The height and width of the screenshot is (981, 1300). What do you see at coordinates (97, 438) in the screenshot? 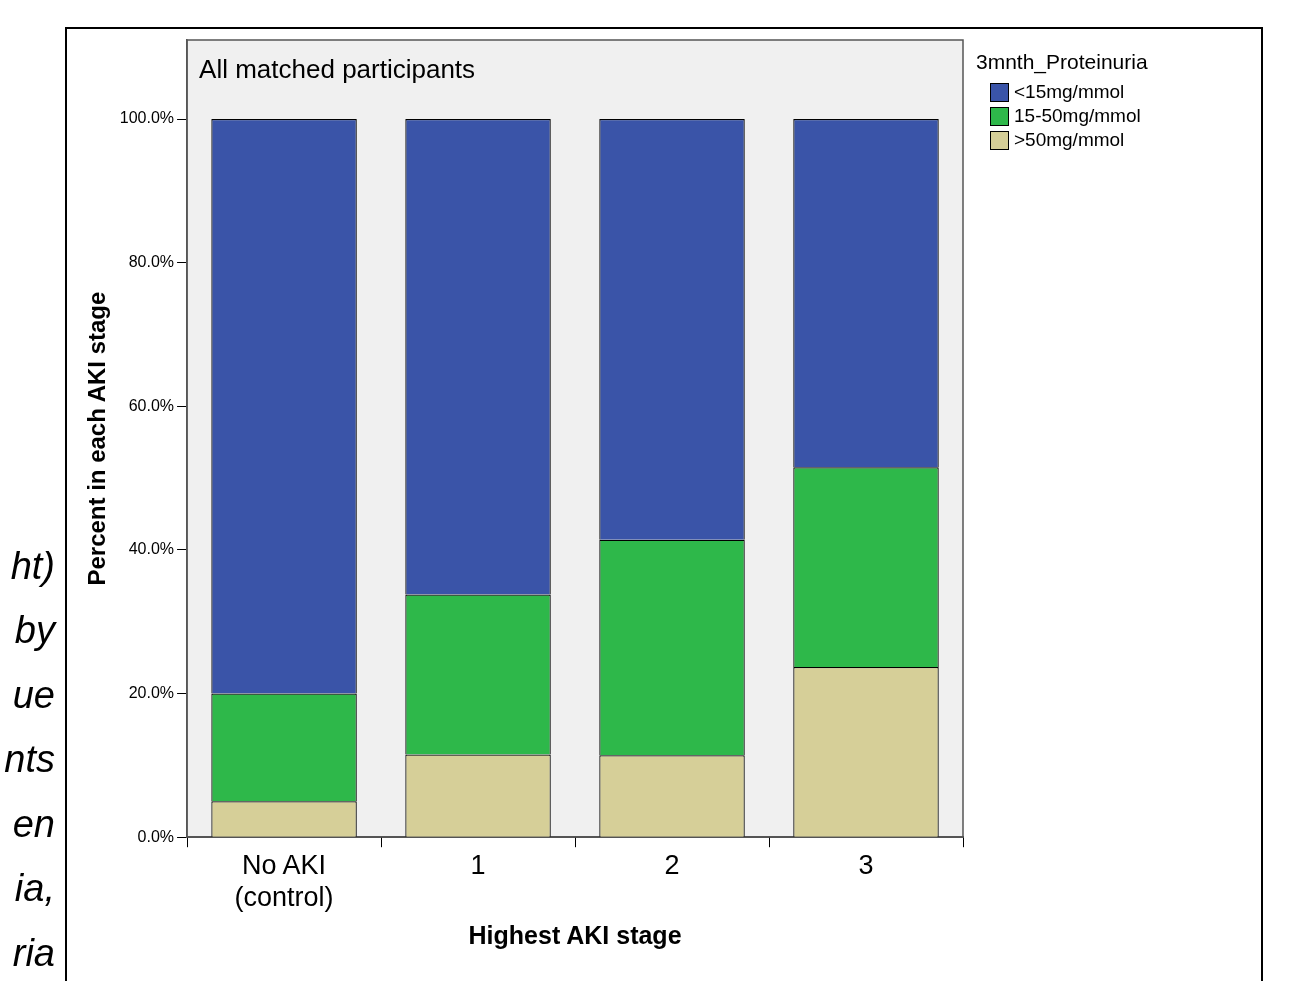
I see `y-axis-title: Percent in each AKI stage` at bounding box center [97, 438].